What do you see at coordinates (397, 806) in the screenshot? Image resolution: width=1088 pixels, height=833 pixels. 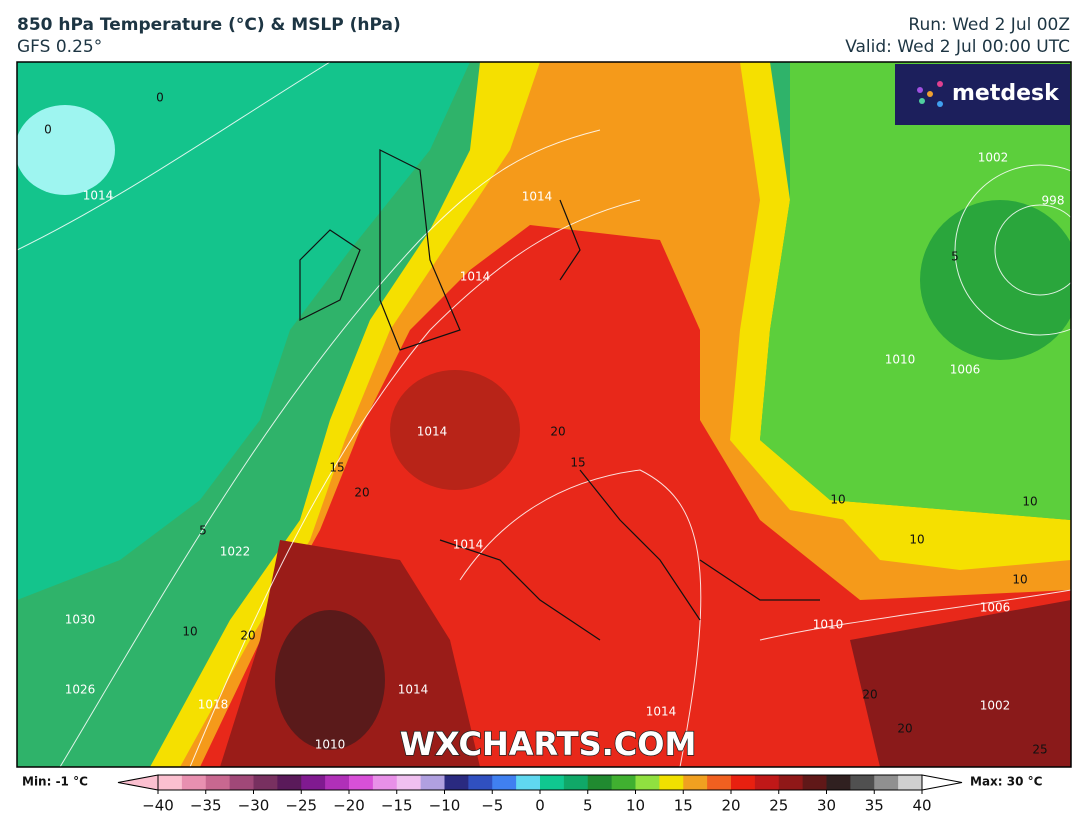 I see `colorbar-tick-label: −15` at bounding box center [397, 806].